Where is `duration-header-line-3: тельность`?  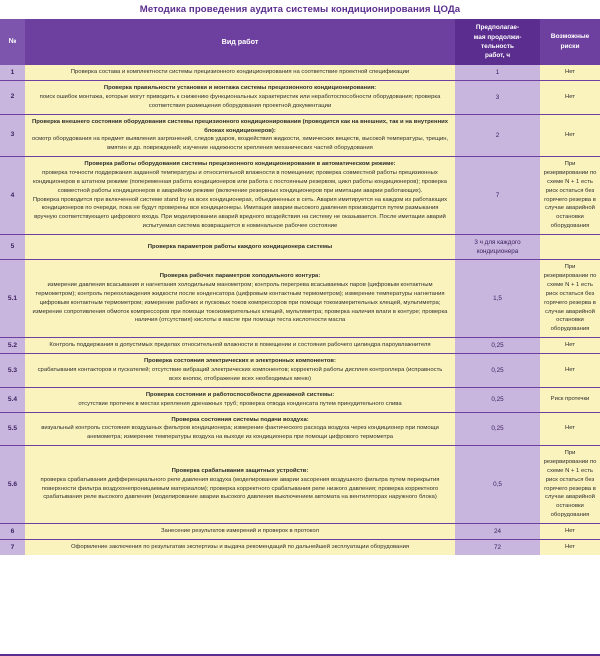
duration-header-line-3: тельность is located at coordinates (497, 46).